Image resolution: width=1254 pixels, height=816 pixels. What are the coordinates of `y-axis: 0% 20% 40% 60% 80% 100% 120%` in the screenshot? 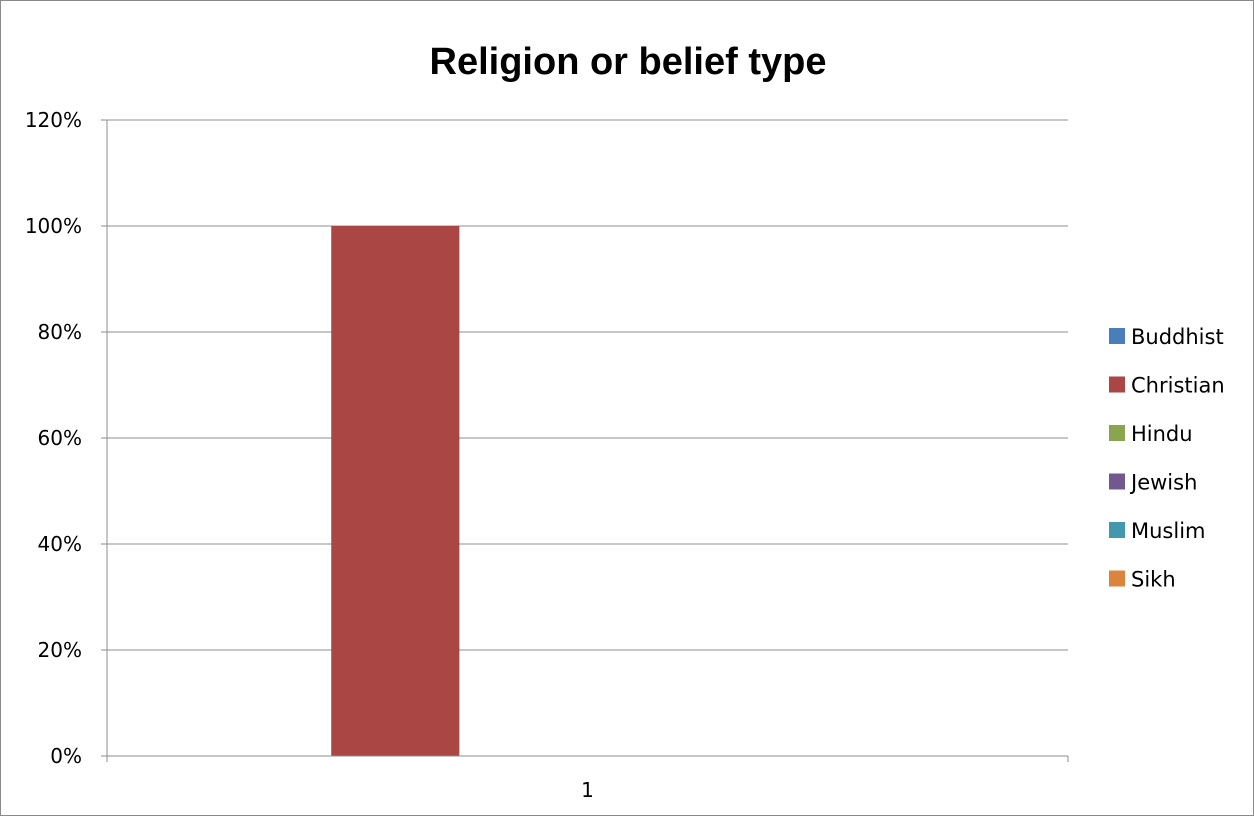 It's located at (66, 438).